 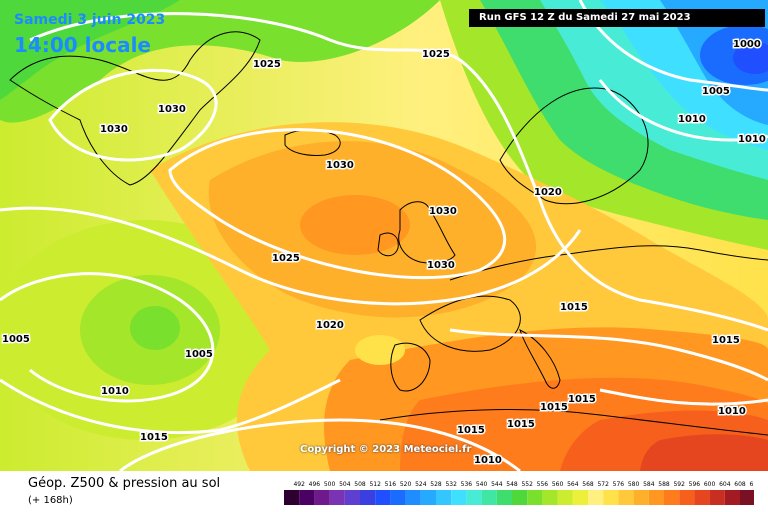 I want to click on isobar-label: 1020, so click(x=548, y=192).